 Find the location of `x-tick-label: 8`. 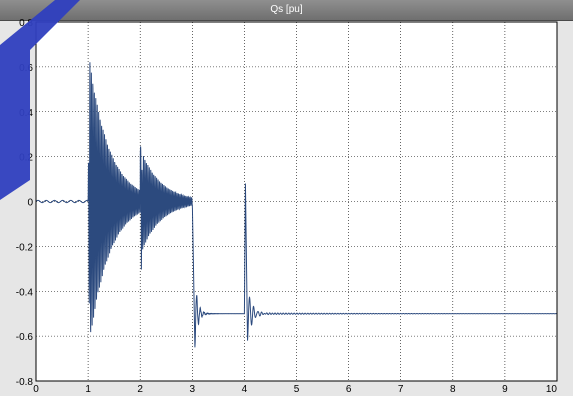

x-tick-label: 8 is located at coordinates (453, 389).